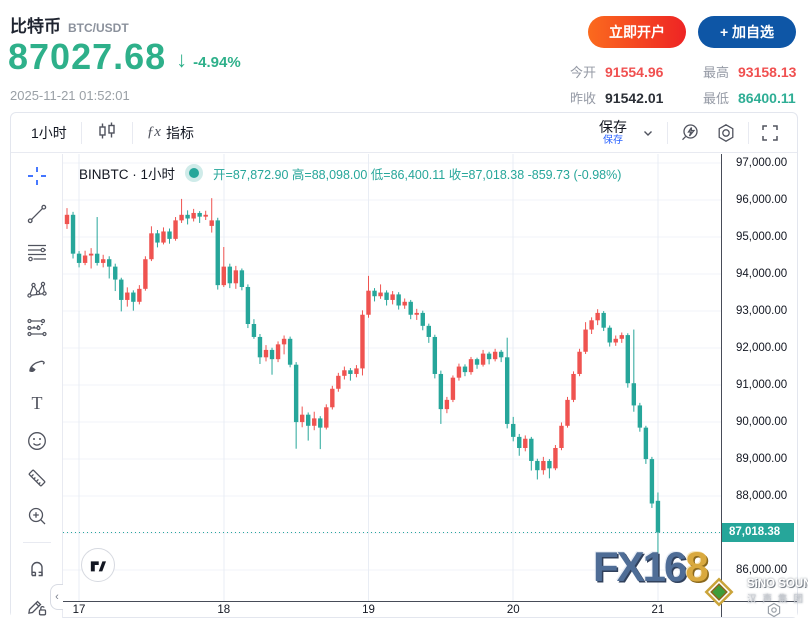 The width and height of the screenshot is (808, 619). Describe the element at coordinates (658, 610) in the screenshot. I see `time-axis-label: 21` at that location.